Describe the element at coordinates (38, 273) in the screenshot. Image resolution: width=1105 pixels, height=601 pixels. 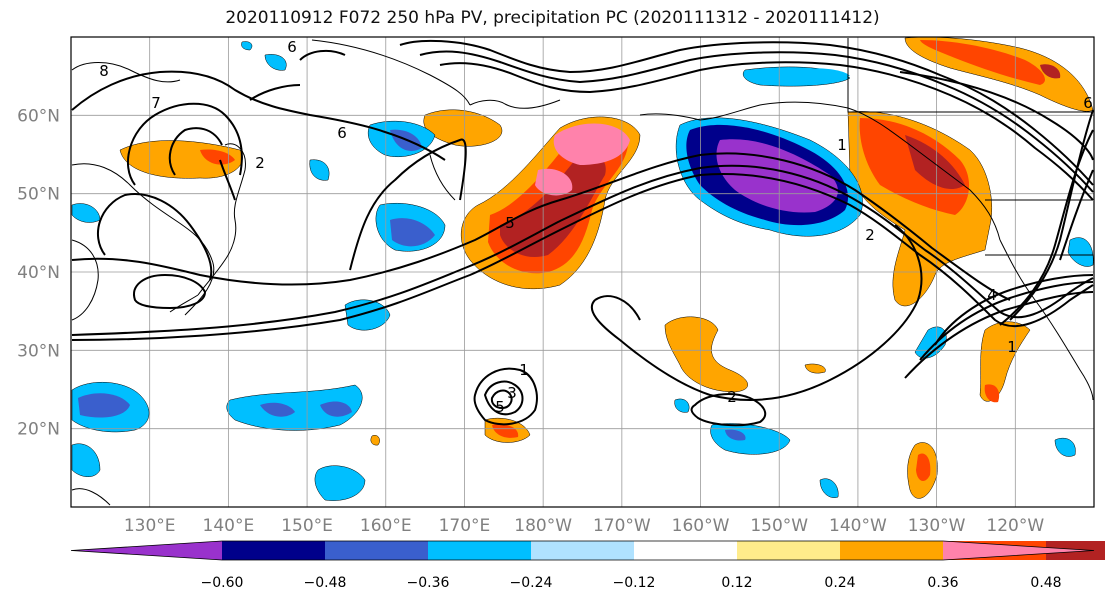
I see `lat-tick-label: 40°N` at that location.